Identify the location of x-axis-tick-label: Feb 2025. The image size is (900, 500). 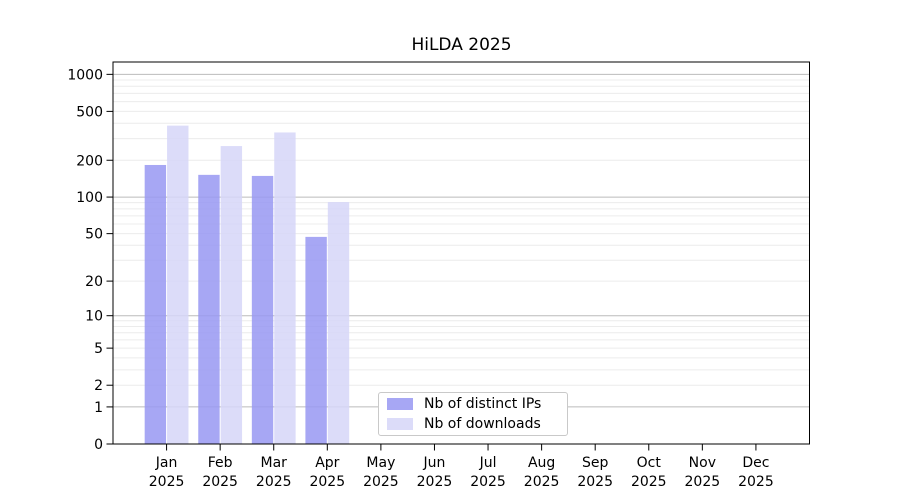
(220, 472).